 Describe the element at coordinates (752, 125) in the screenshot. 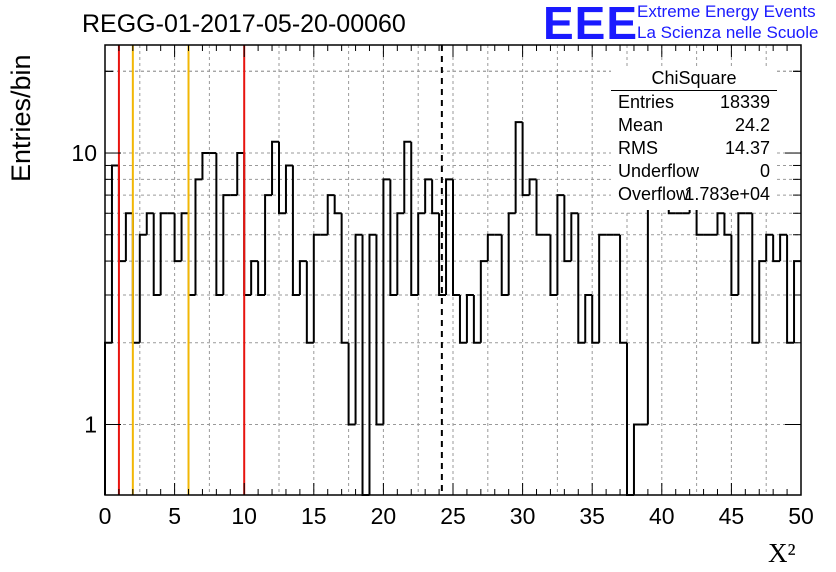

I see `stats-value: 24.2` at that location.